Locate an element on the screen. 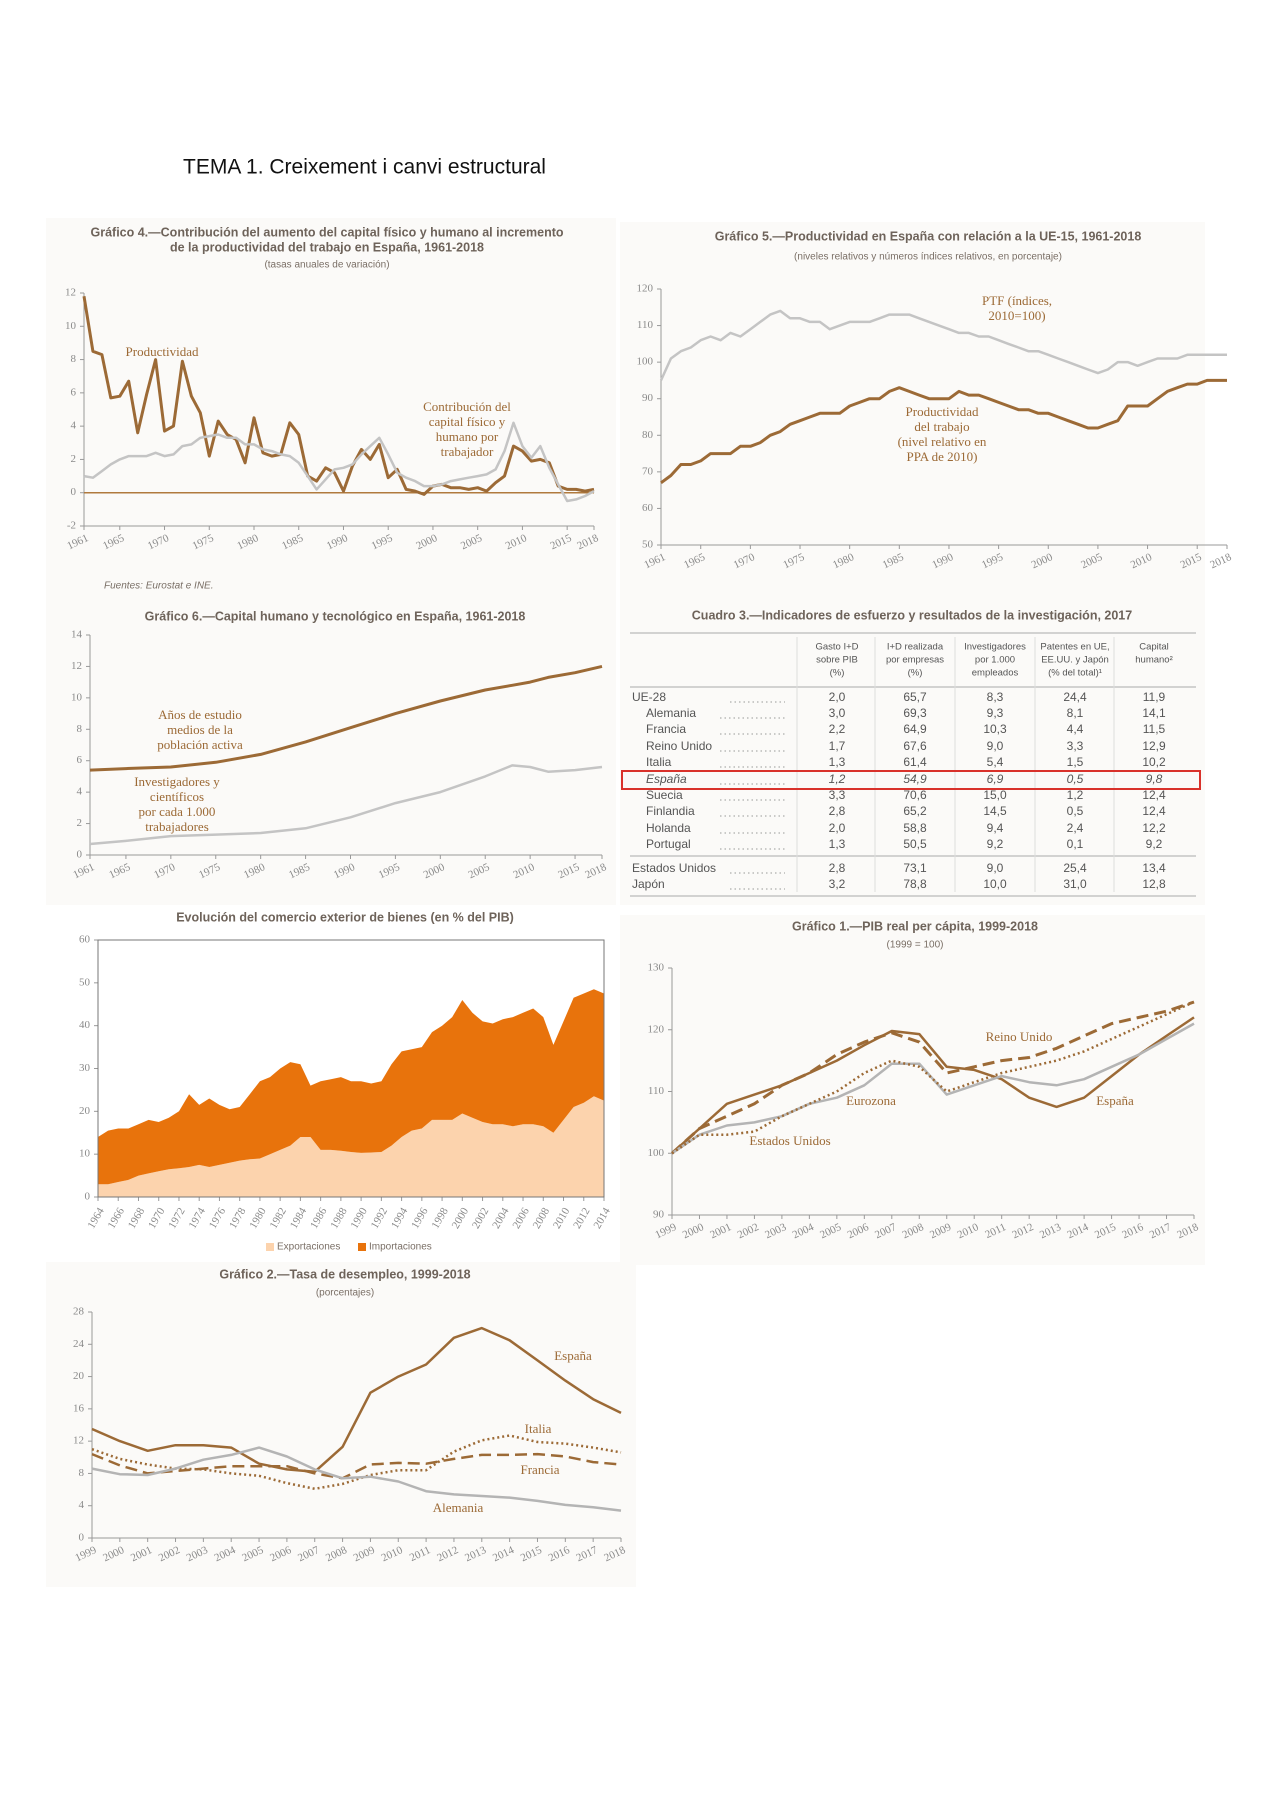 The image size is (1280, 1811). x-tick-label: 1990 is located at coordinates (360, 1217).